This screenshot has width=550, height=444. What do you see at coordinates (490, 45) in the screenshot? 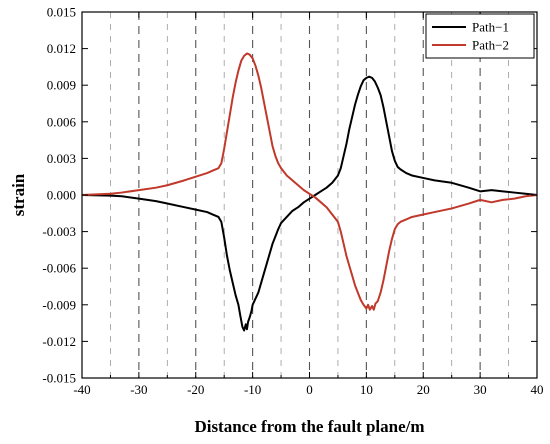
I see `legend-label-2: Path−2` at bounding box center [490, 45].